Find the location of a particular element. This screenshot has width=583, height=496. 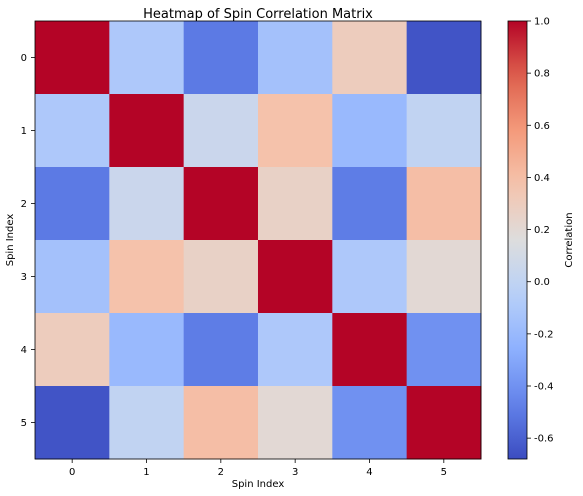

colorbar-tick-label-6: 0.6 is located at coordinates (542, 126).